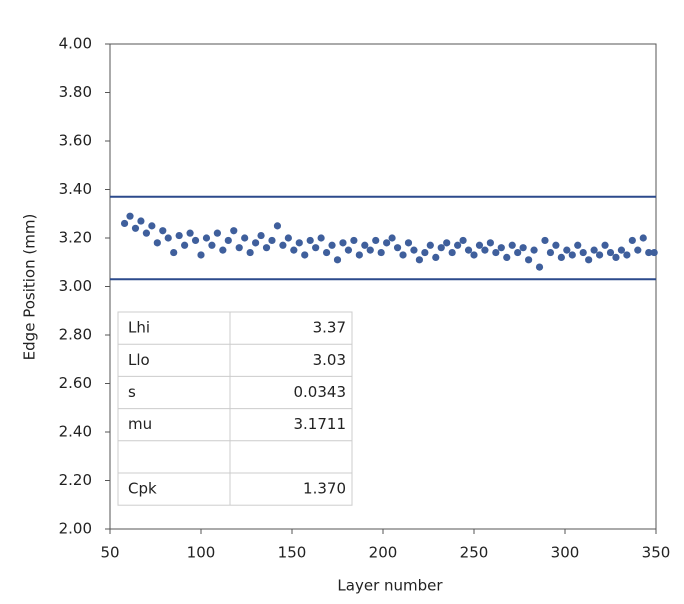 The width and height of the screenshot is (684, 604). What do you see at coordinates (75, 529) in the screenshot?
I see `y-tick-label: 2.00` at bounding box center [75, 529].